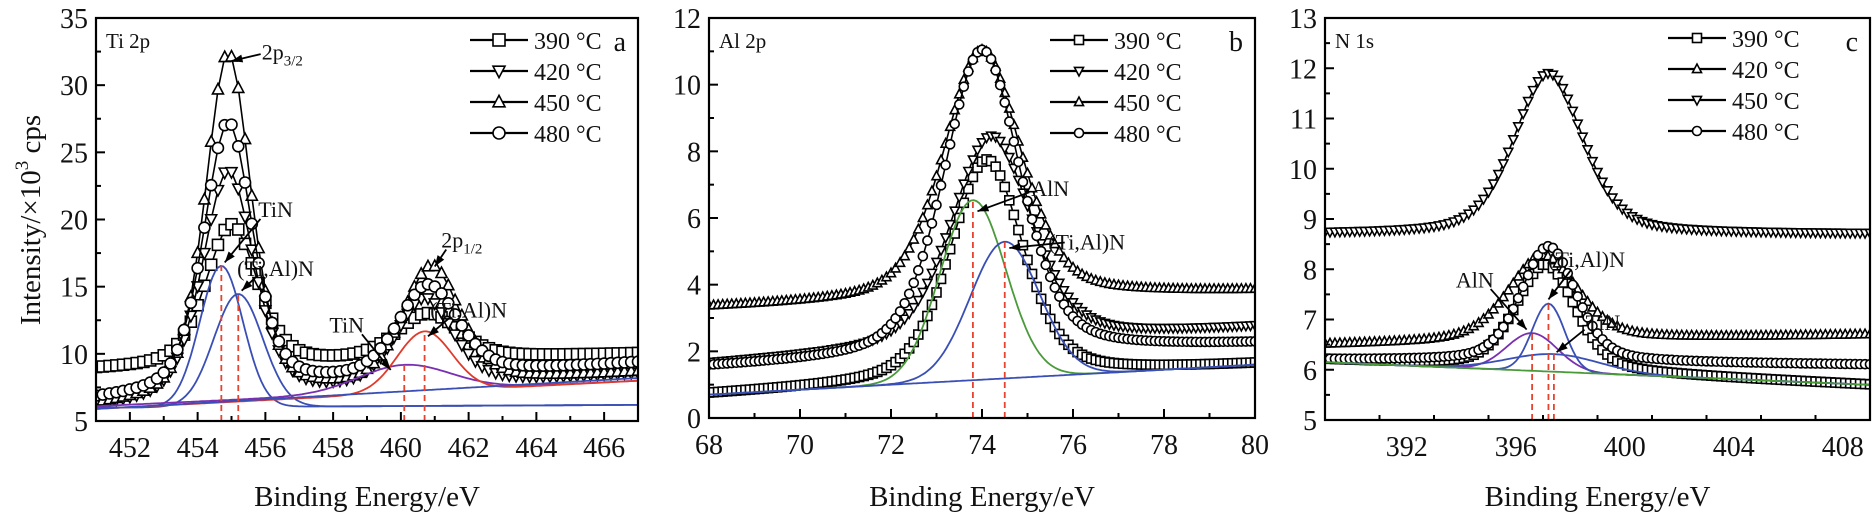 The height and width of the screenshot is (518, 1873). I want to click on legend-item: 450 °C, so click(1734, 102).